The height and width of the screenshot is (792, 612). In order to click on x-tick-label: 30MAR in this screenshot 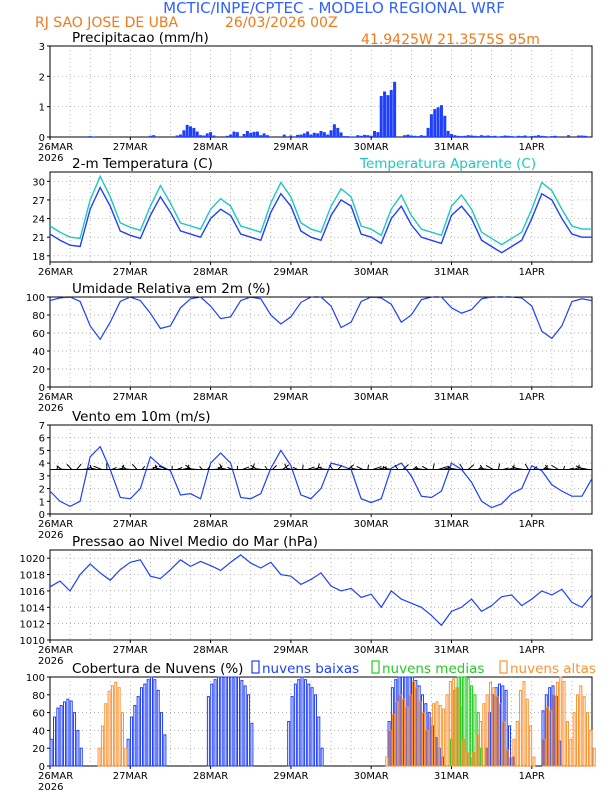, I will do `click(371, 147)`.